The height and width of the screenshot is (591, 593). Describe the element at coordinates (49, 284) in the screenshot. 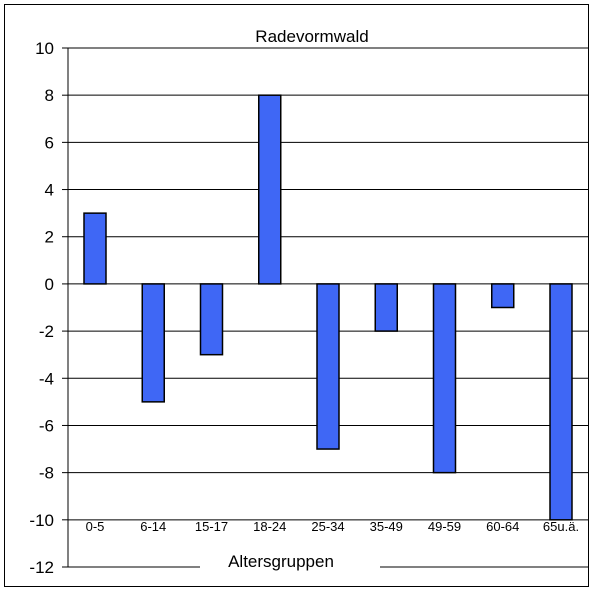

I see `y-tick-label: 0` at that location.